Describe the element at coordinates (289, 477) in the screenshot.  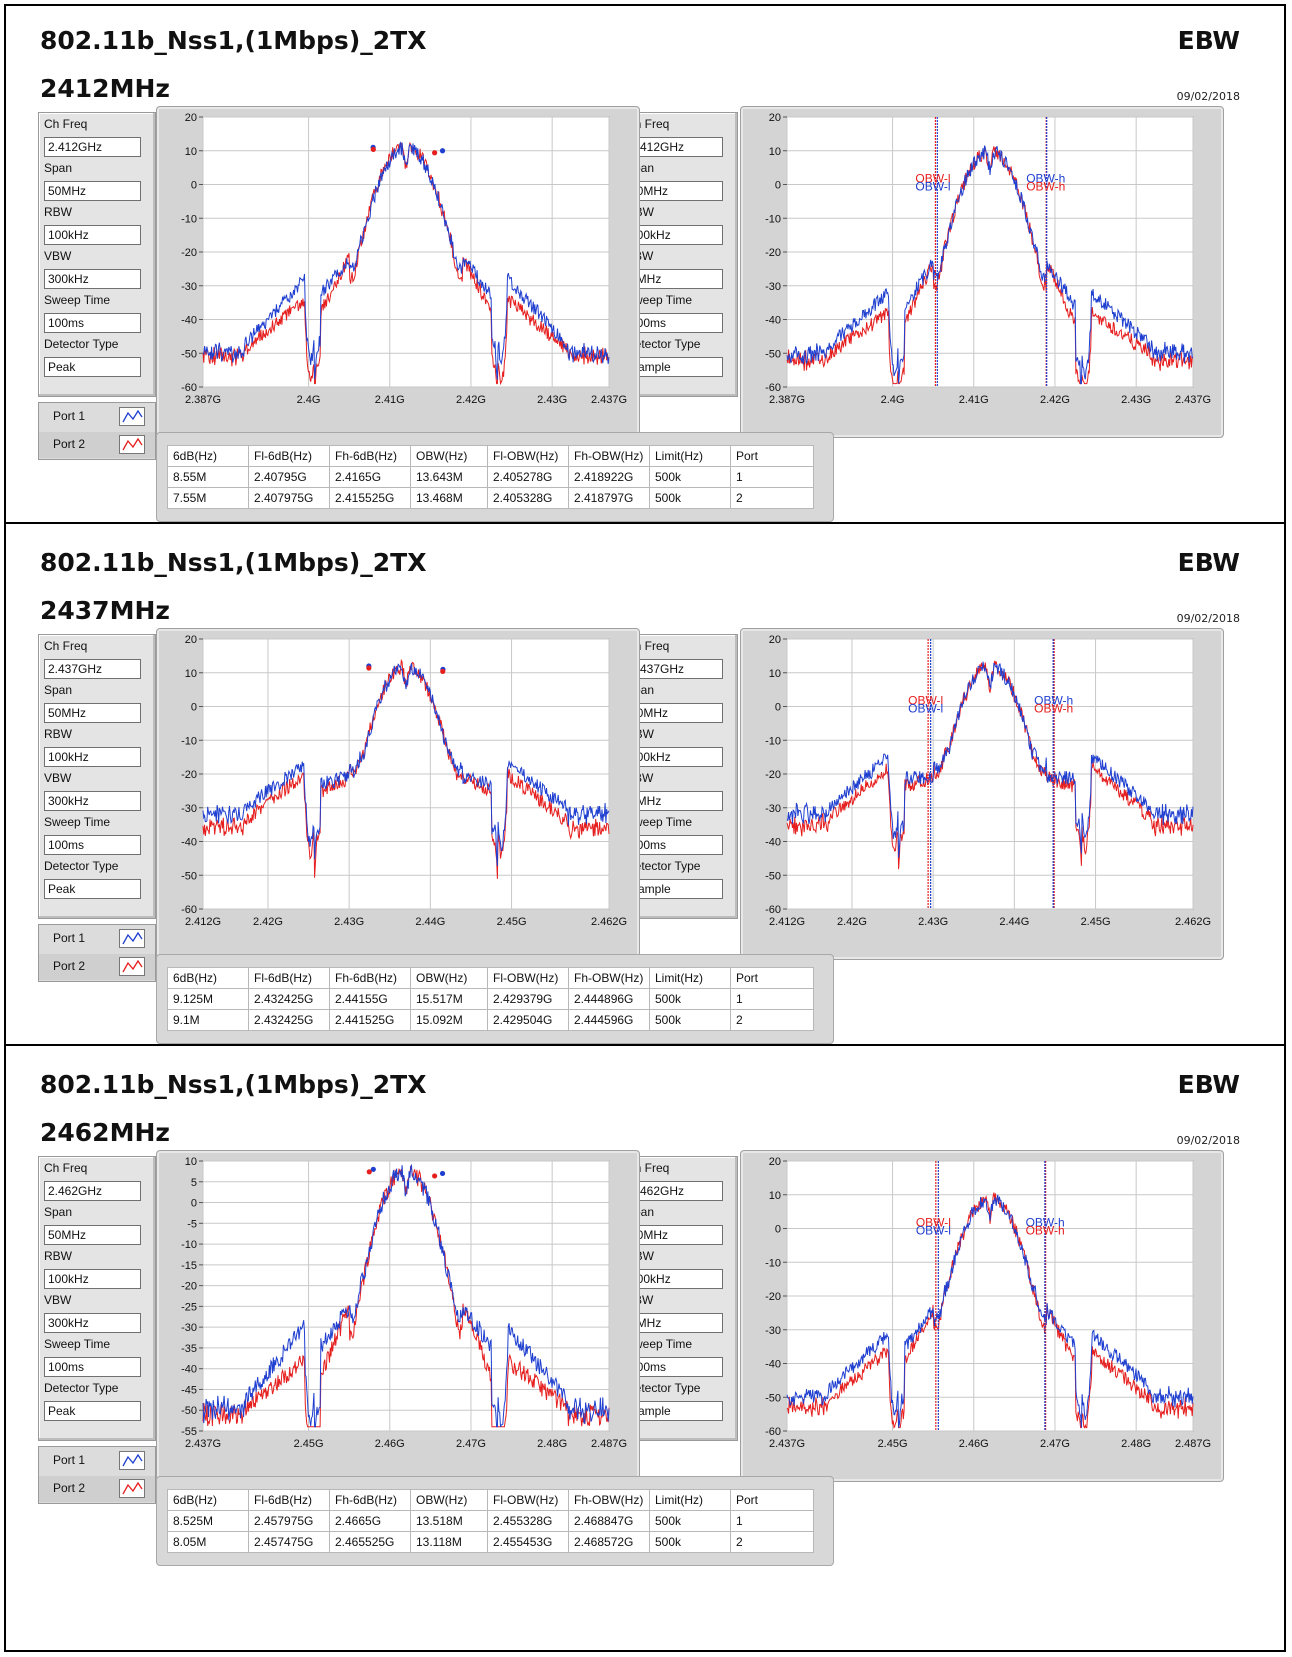
I see `table-cell: 2.40795G` at that location.